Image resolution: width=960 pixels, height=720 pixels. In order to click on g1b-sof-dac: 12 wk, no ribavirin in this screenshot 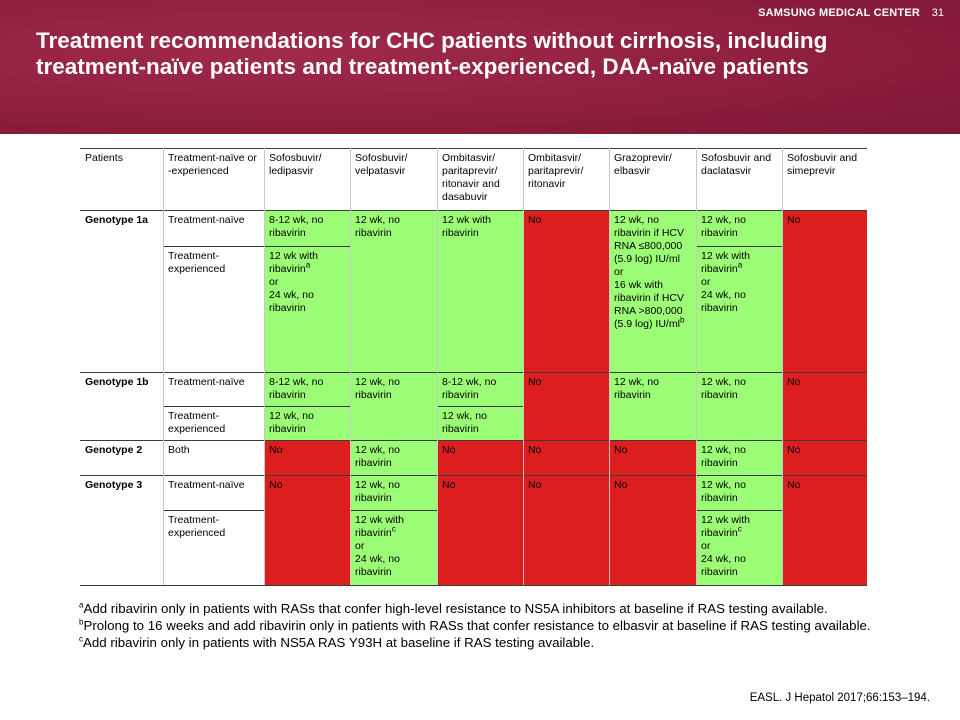, I will do `click(739, 406)`.